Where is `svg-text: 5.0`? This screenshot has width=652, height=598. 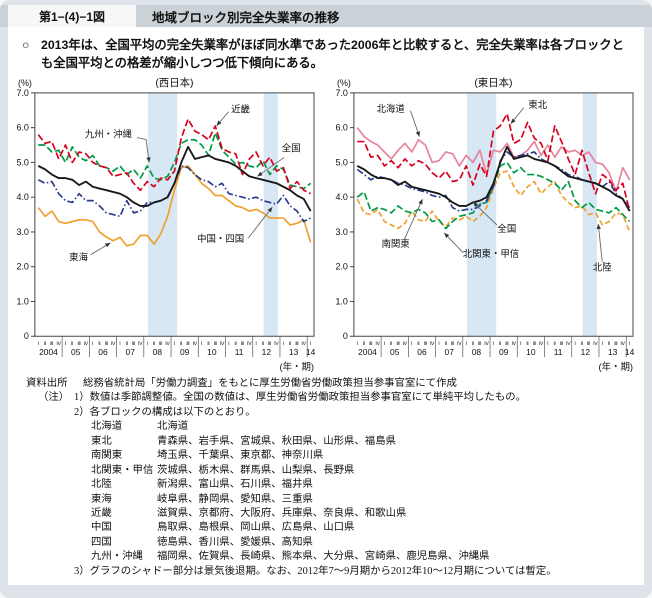
svg-text: 5.0 is located at coordinates (22, 162).